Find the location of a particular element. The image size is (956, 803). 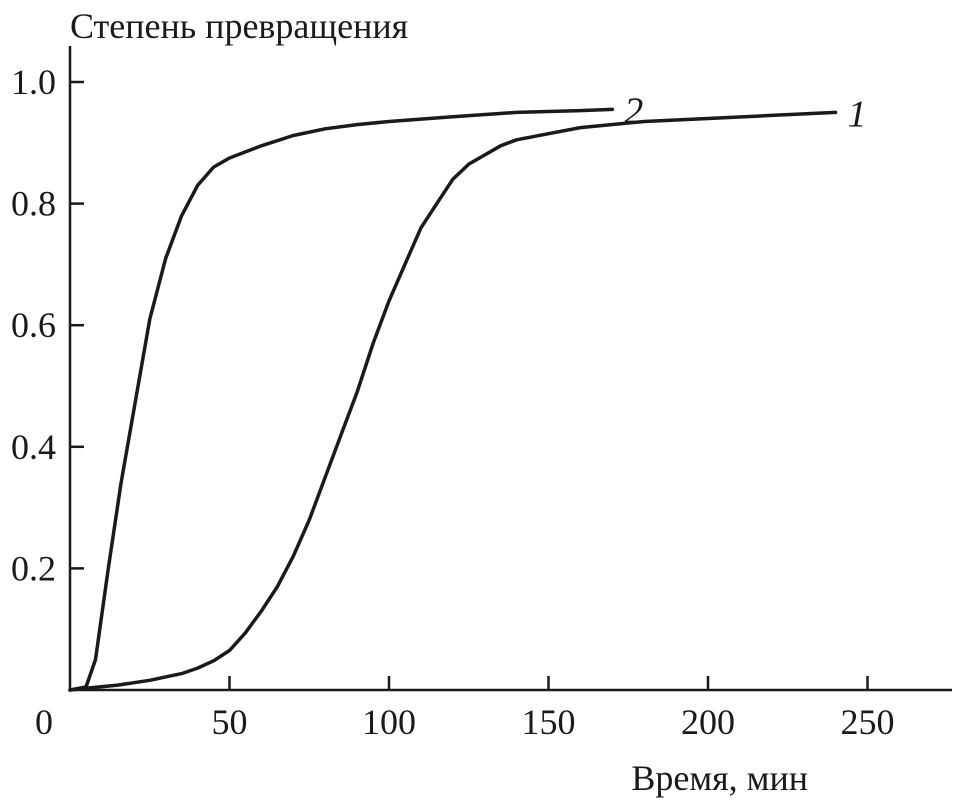

series-label-2: 2 is located at coordinates (633, 111).